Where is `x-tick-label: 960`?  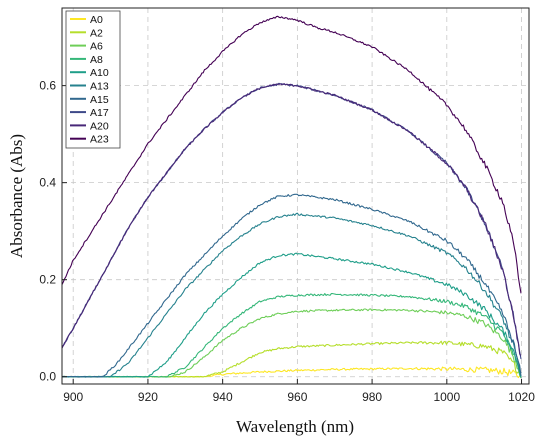 x-tick-label: 960 is located at coordinates (297, 397).